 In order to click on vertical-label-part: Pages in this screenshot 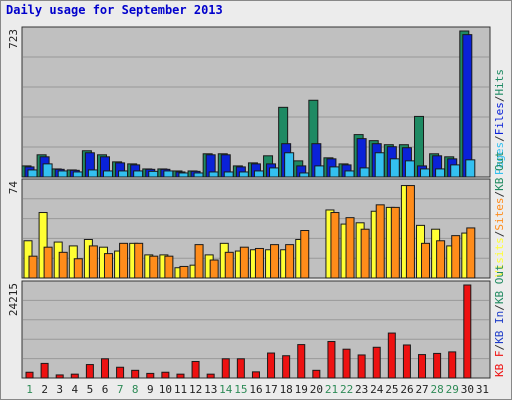, I will do `click(499, 158)`.